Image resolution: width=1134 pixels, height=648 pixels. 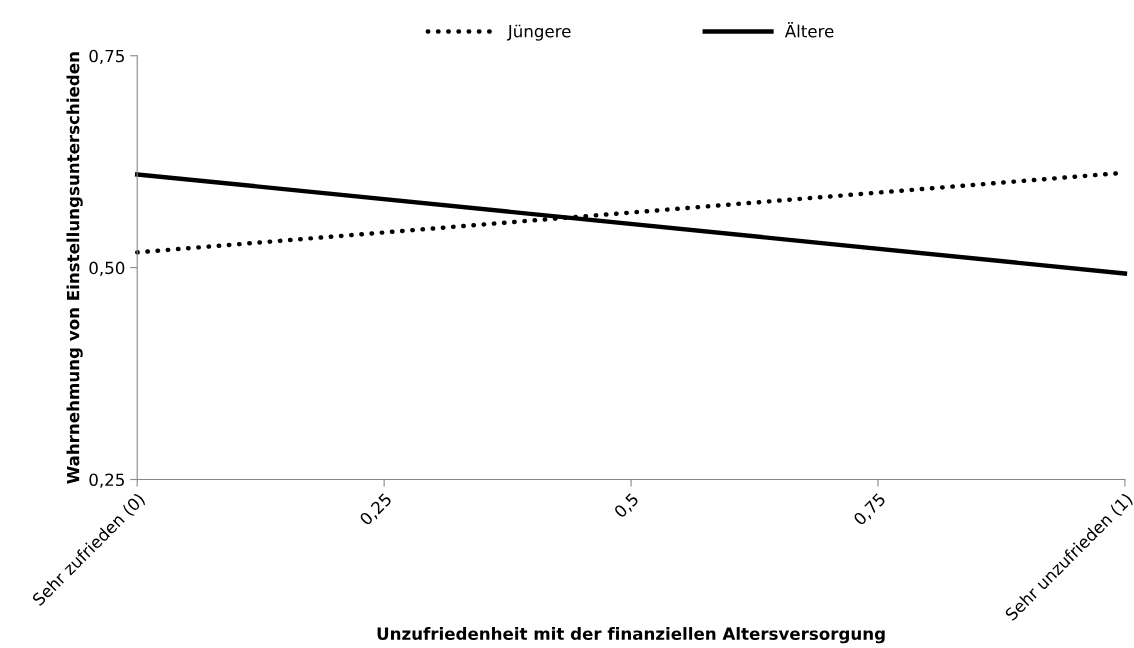 What do you see at coordinates (106, 480) in the screenshot?
I see `y-tick-label: 0,25` at bounding box center [106, 480].